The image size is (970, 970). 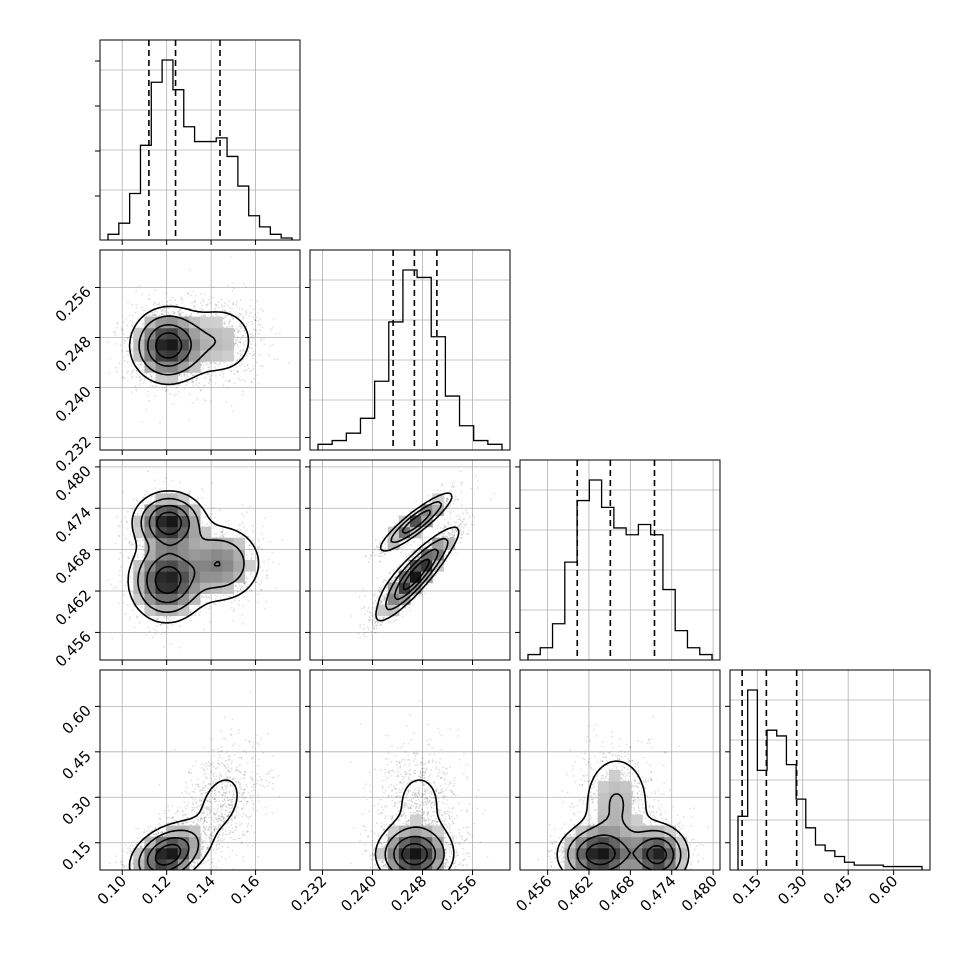 I want to click on xtick-label: 0.60, so click(x=883, y=890).